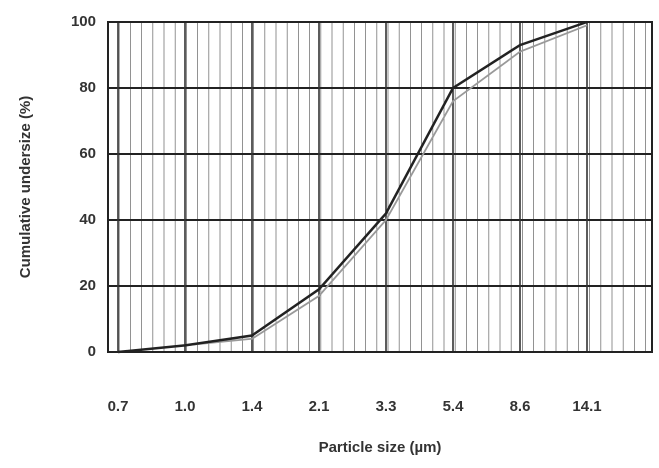 The width and height of the screenshot is (659, 468). What do you see at coordinates (253, 406) in the screenshot?
I see `x-tick-label: 1.4` at bounding box center [253, 406].